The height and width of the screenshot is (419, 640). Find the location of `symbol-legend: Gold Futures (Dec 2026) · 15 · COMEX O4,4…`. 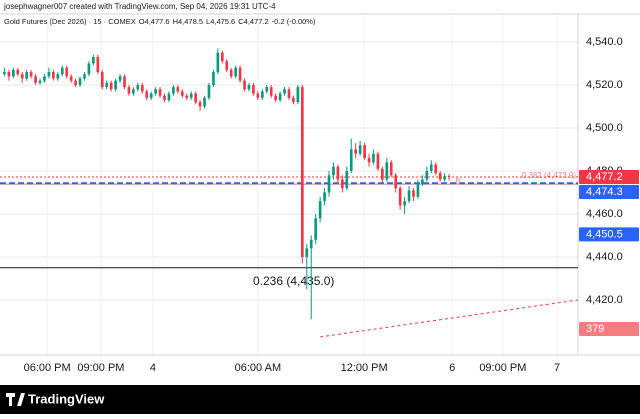

symbol-legend: Gold Futures (Dec 2026) · 15 · COMEX O4,4… is located at coordinates (160, 21).